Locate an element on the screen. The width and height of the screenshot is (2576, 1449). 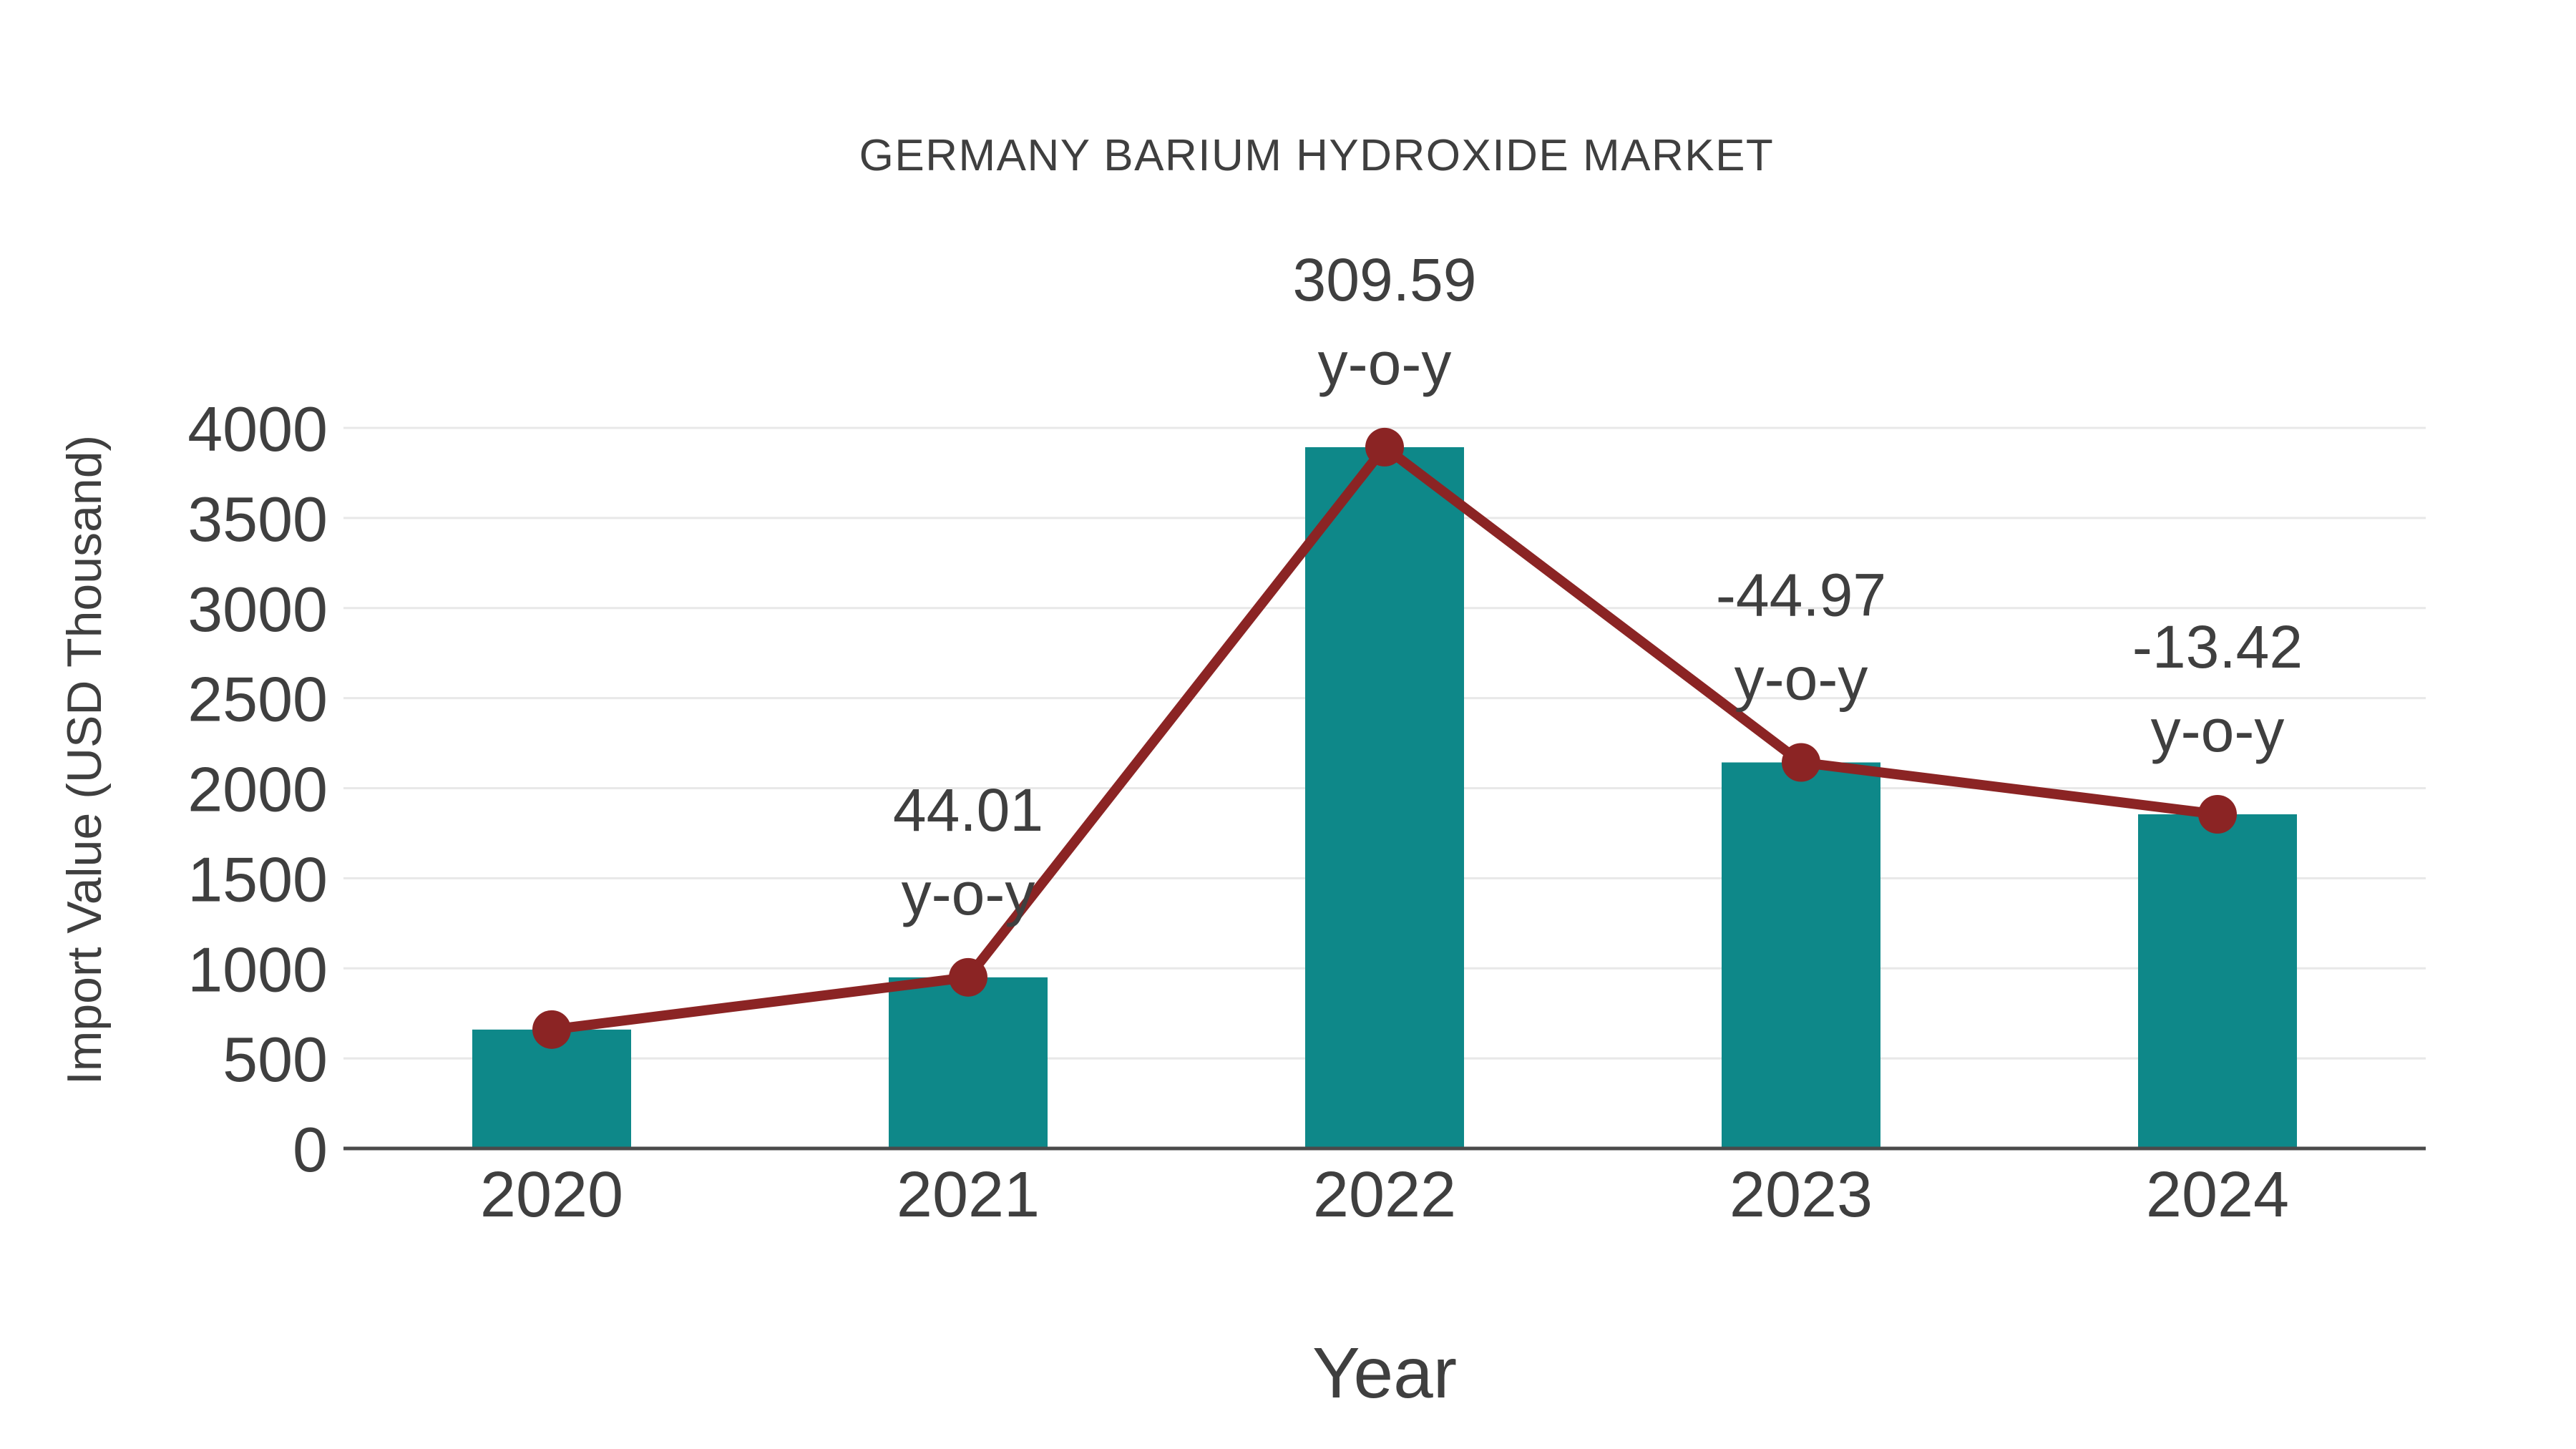
data-point-2024 is located at coordinates (2217, 814).